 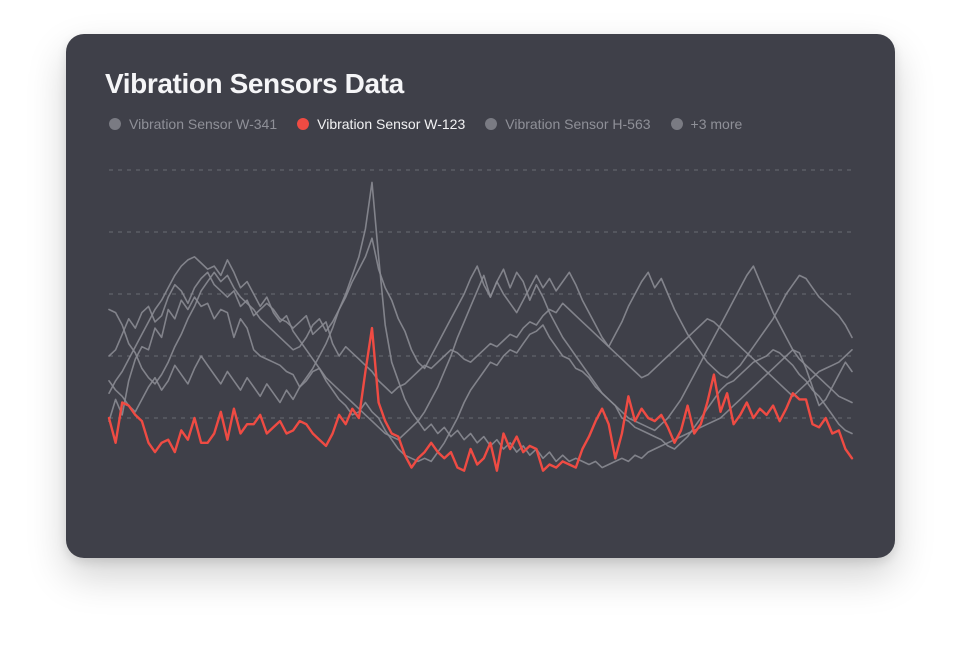 I want to click on legend-item-more: +3 more, so click(x=706, y=124).